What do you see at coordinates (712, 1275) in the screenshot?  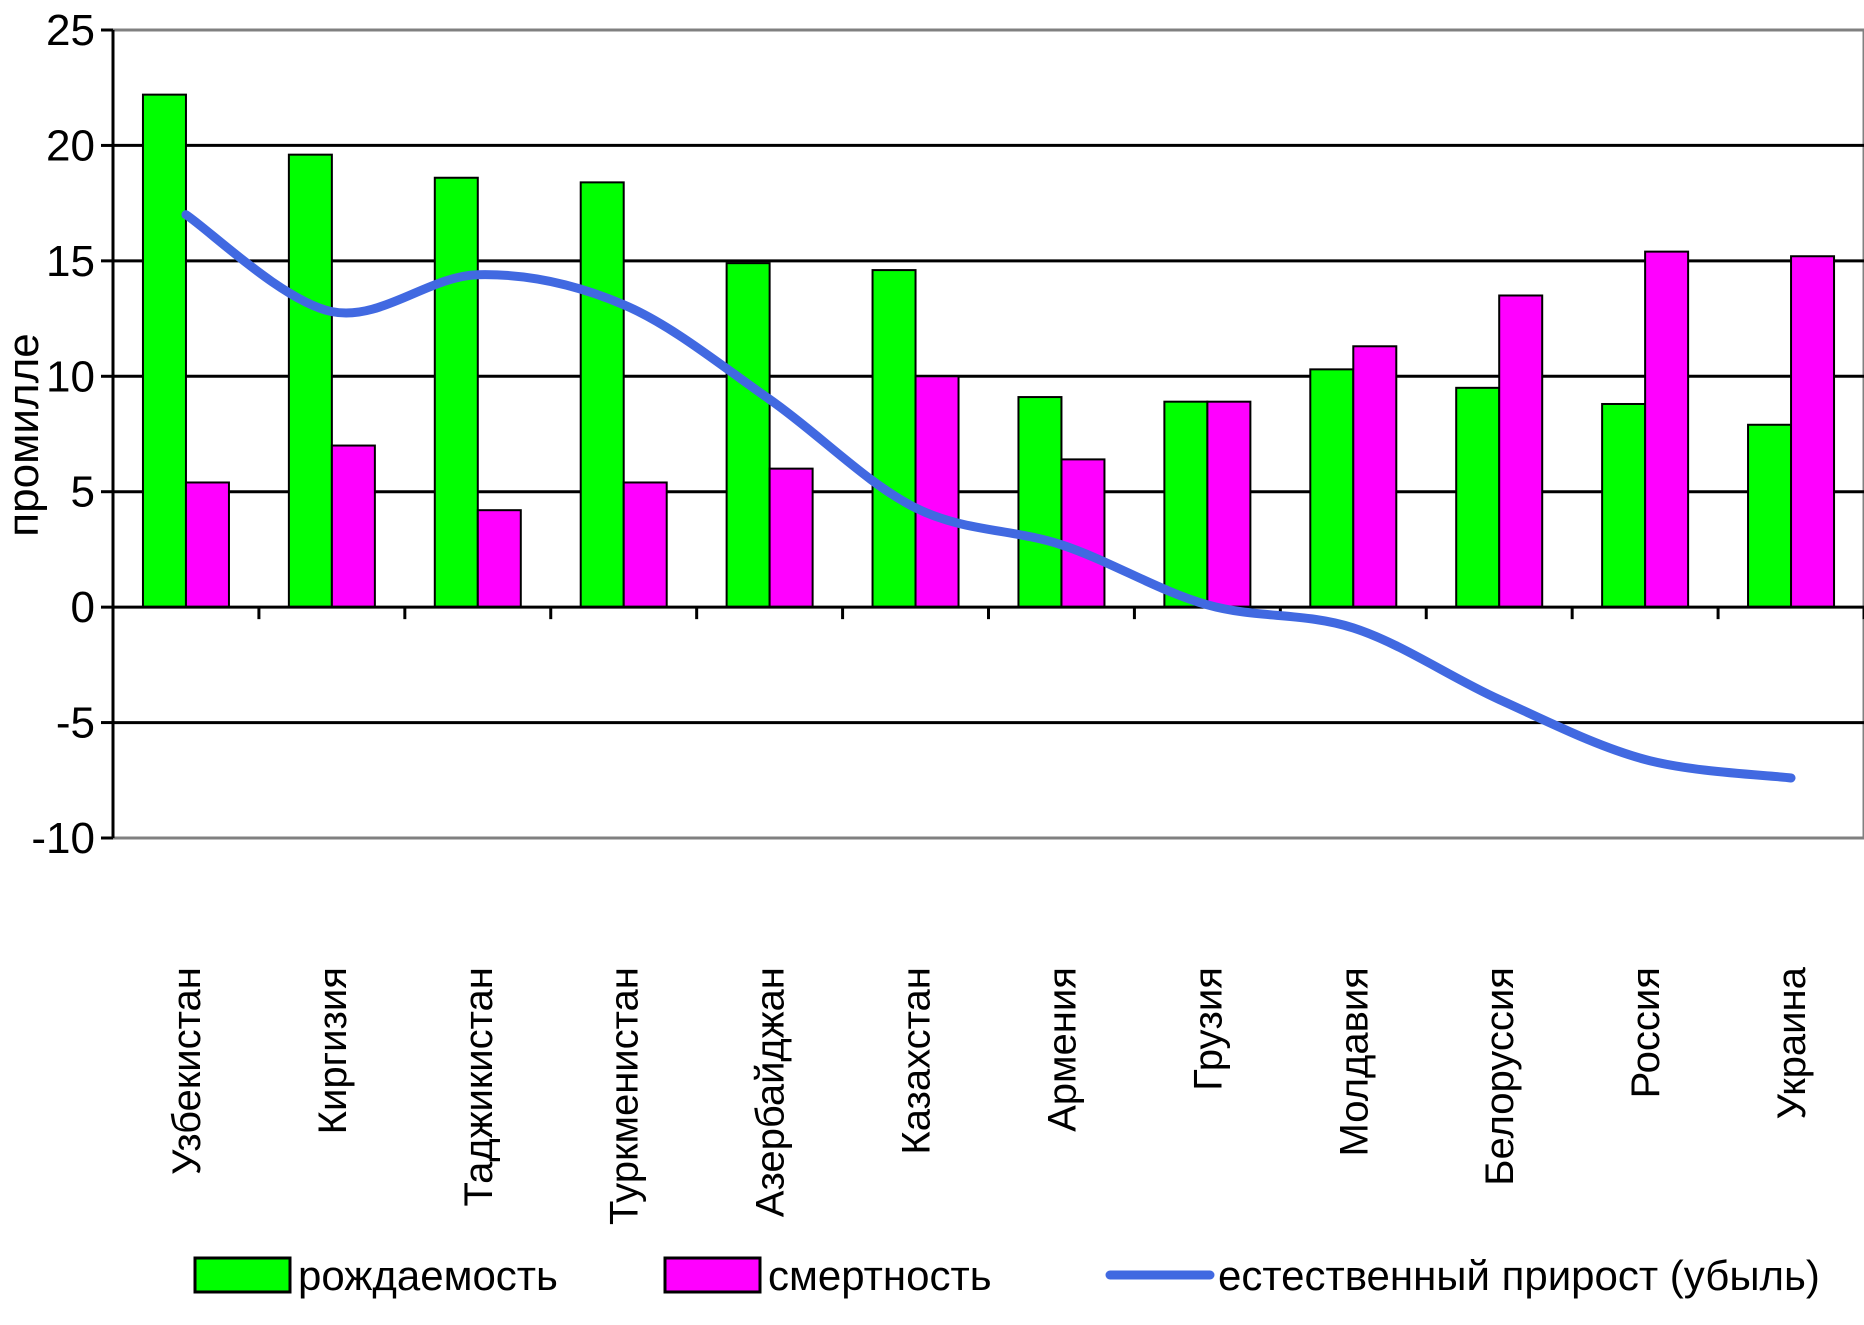 I see `legend-swatch-смертность` at bounding box center [712, 1275].